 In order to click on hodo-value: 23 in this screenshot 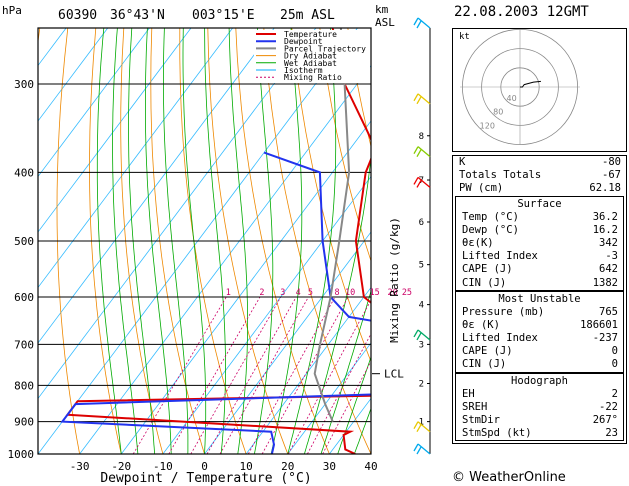, I will do `click(611, 433)`.